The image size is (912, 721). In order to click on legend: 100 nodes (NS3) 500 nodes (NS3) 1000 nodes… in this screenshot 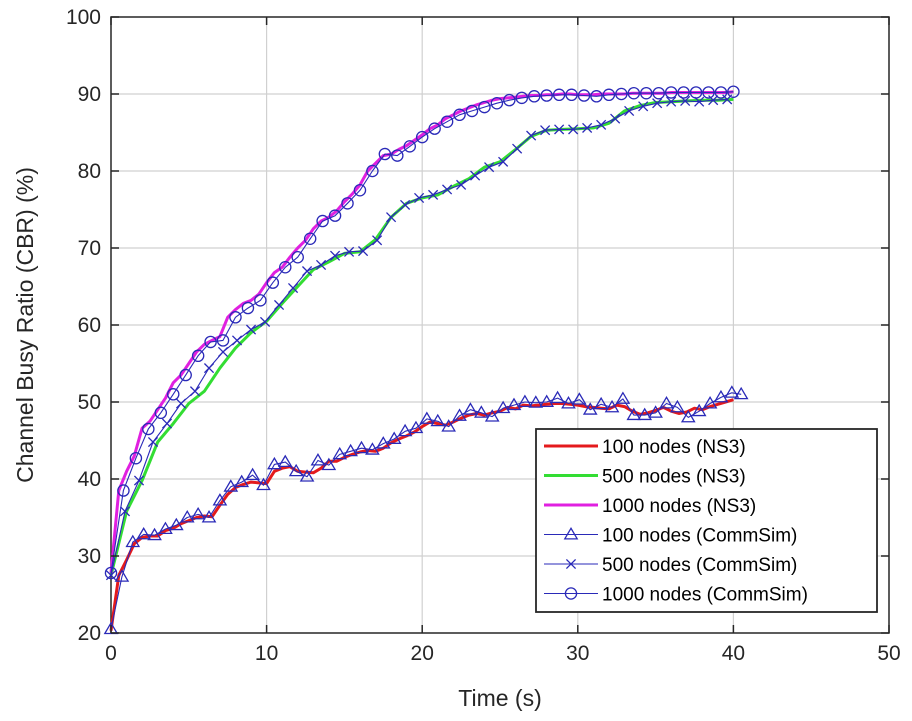, I will do `click(706, 520)`.